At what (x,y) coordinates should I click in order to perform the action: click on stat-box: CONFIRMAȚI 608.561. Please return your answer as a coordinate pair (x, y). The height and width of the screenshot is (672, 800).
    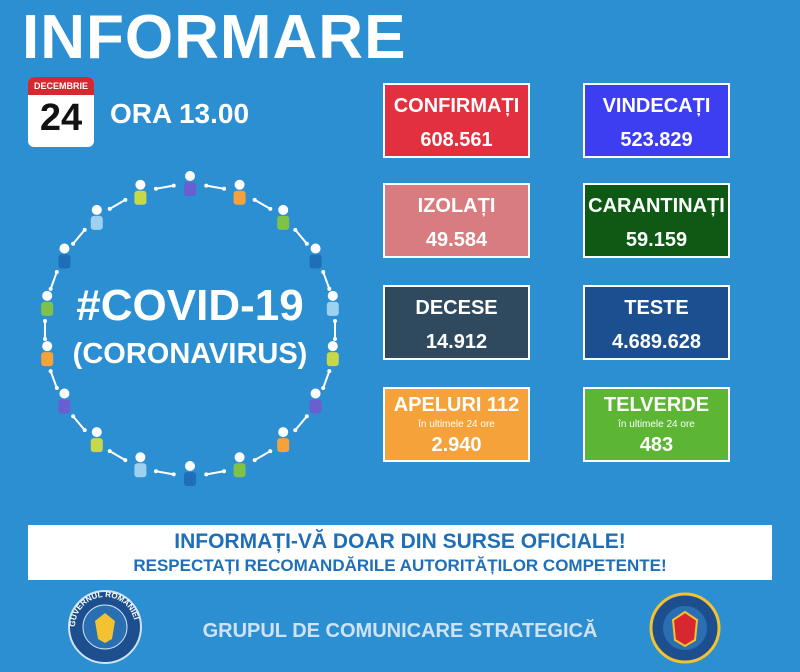
    Looking at the image, I should click on (456, 120).